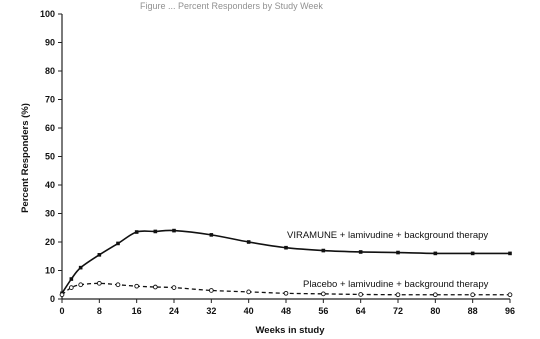 This screenshot has width=540, height=339. I want to click on y-tick-label: 50, so click(50, 157).